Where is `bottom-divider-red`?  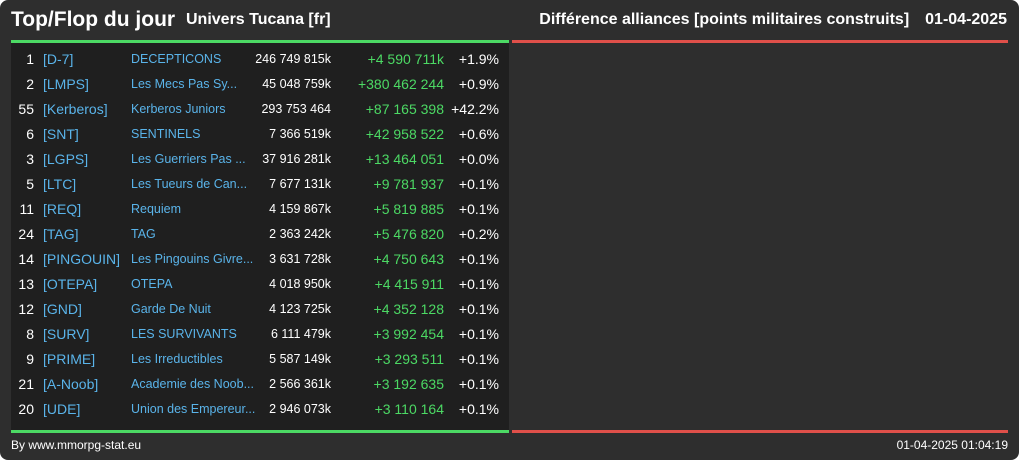
bottom-divider-red is located at coordinates (760, 431).